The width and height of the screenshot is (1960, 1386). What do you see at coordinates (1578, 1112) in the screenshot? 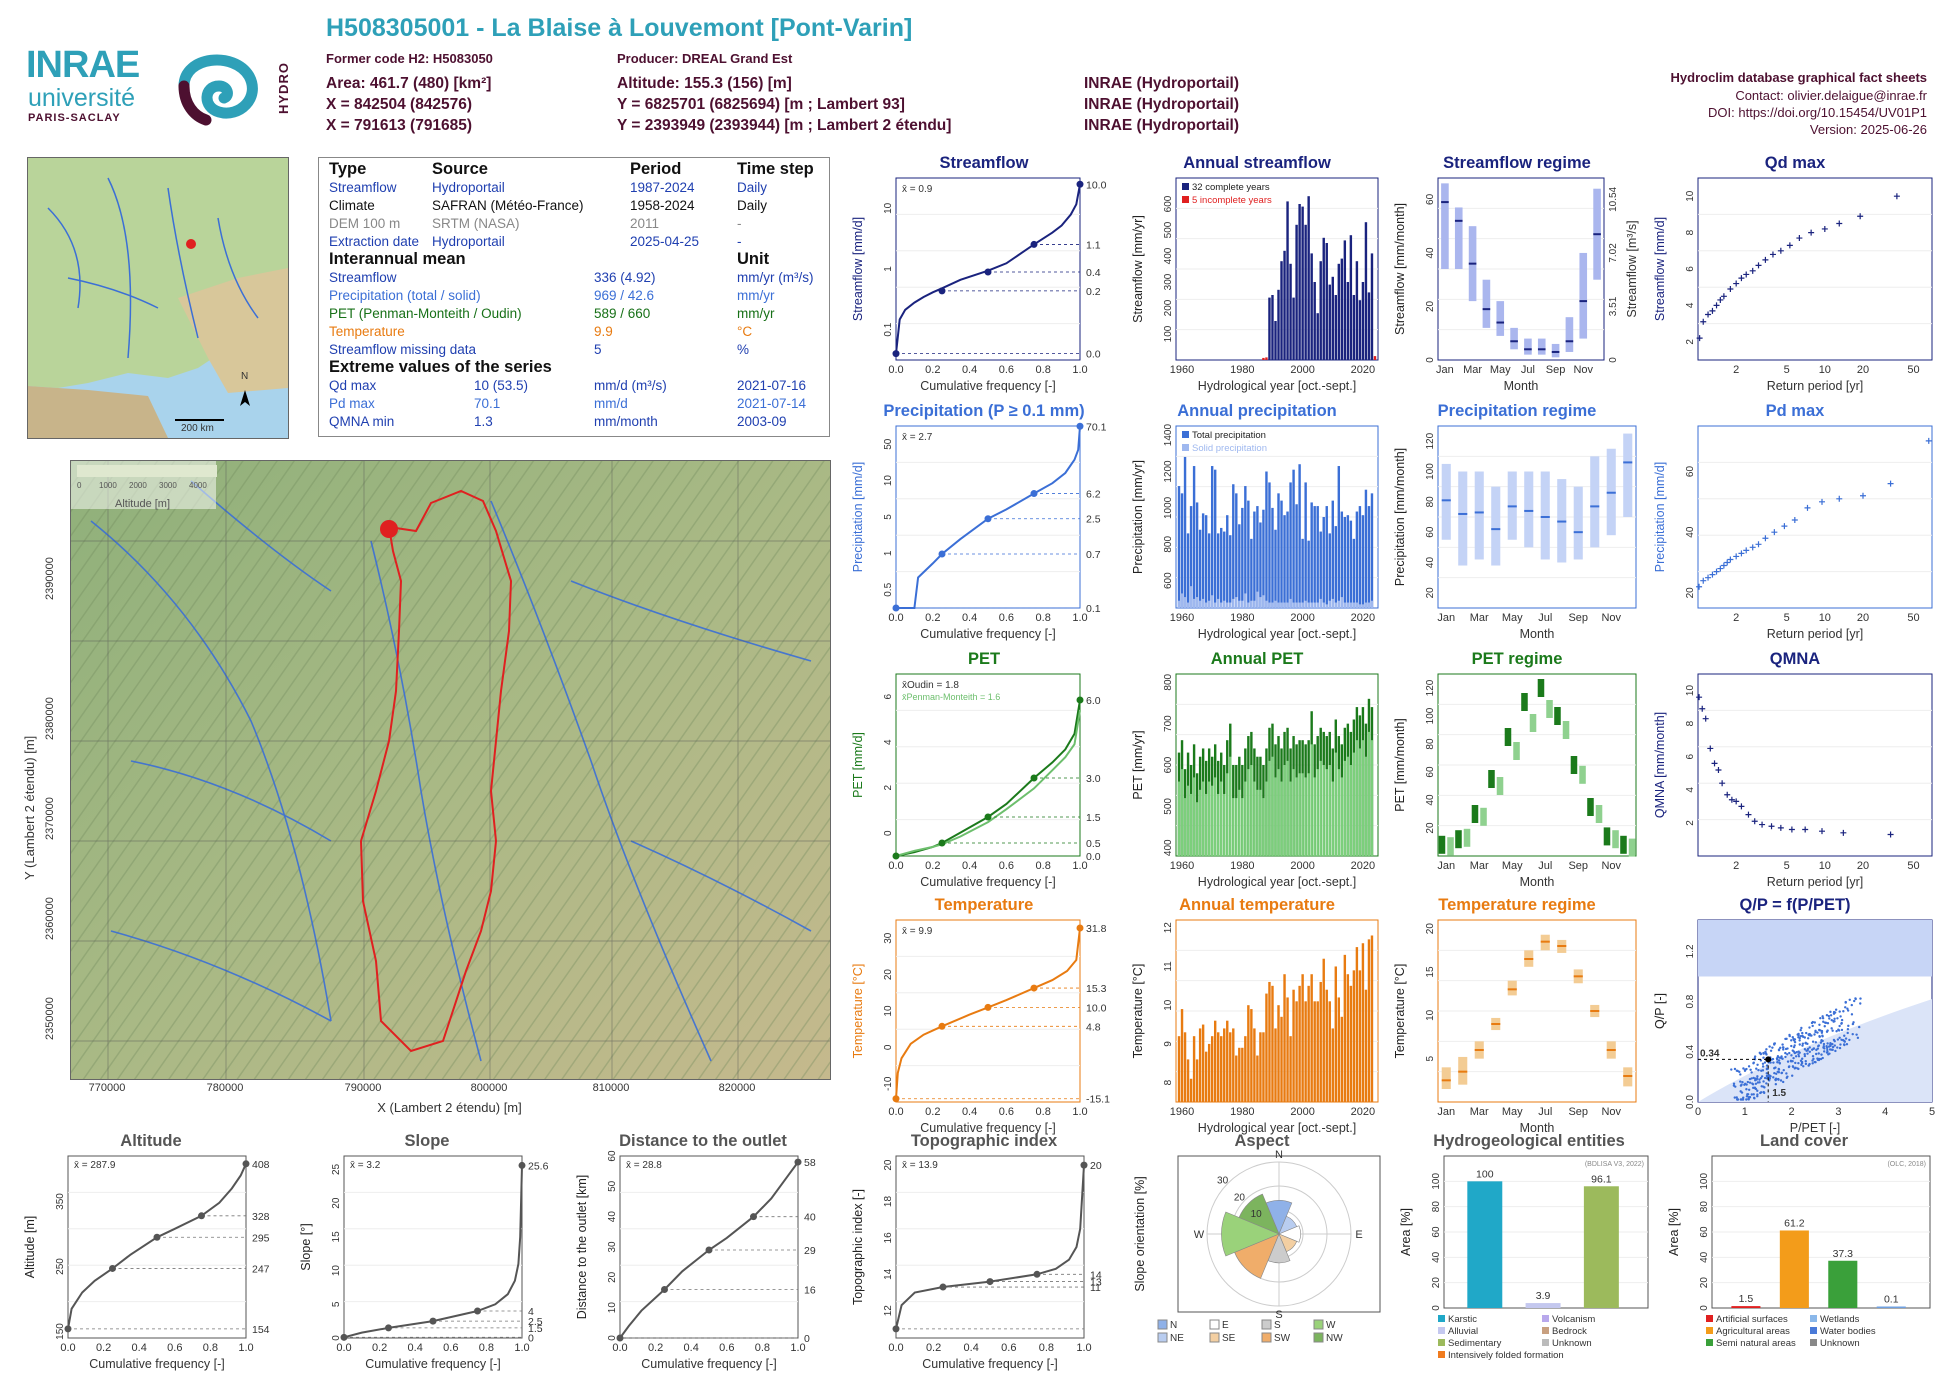
I see `tick-label: Sep` at bounding box center [1578, 1112].